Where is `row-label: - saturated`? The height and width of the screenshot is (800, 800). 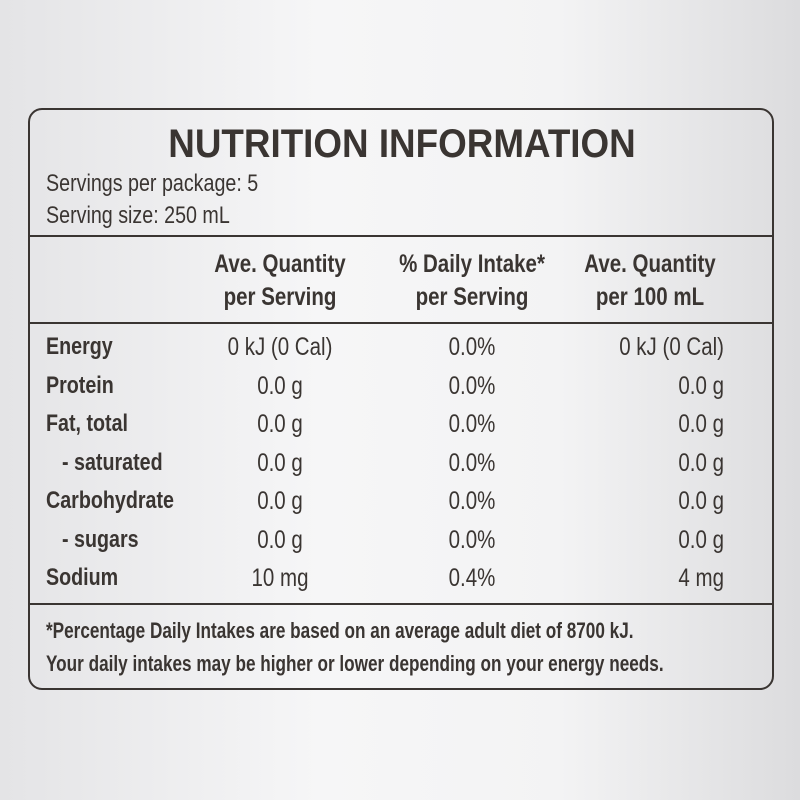
row-label: - saturated is located at coordinates (112, 462).